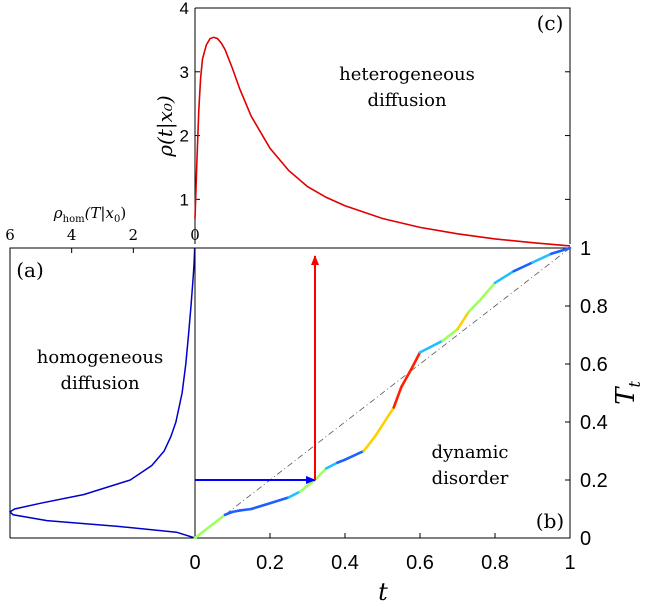 The width and height of the screenshot is (646, 608). I want to click on panel-b-xtick-label: 0.8, so click(495, 563).